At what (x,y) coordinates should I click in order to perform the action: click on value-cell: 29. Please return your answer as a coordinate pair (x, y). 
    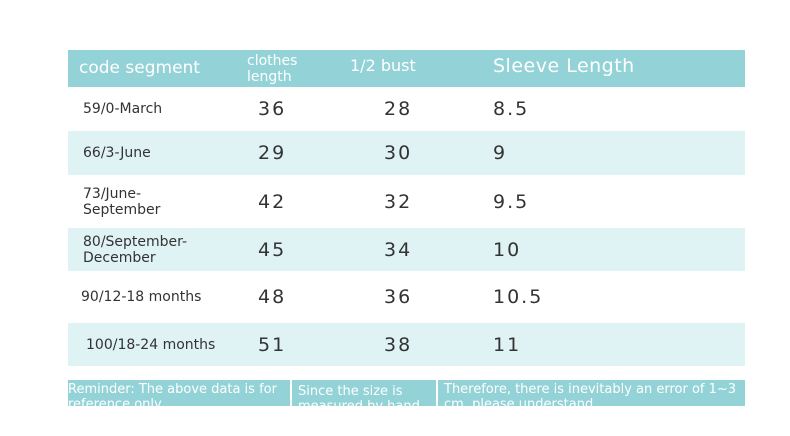
    Looking at the image, I should click on (272, 153).